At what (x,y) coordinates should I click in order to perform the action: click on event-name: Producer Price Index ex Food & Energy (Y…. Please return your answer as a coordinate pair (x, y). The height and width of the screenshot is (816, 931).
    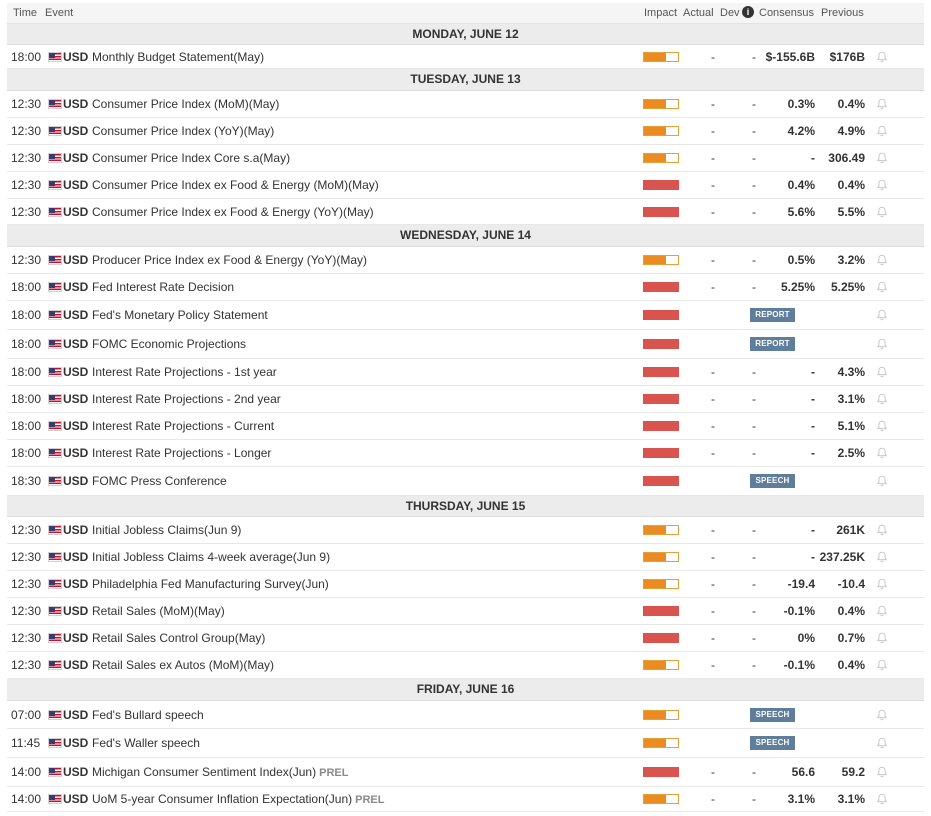
    Looking at the image, I should click on (229, 260).